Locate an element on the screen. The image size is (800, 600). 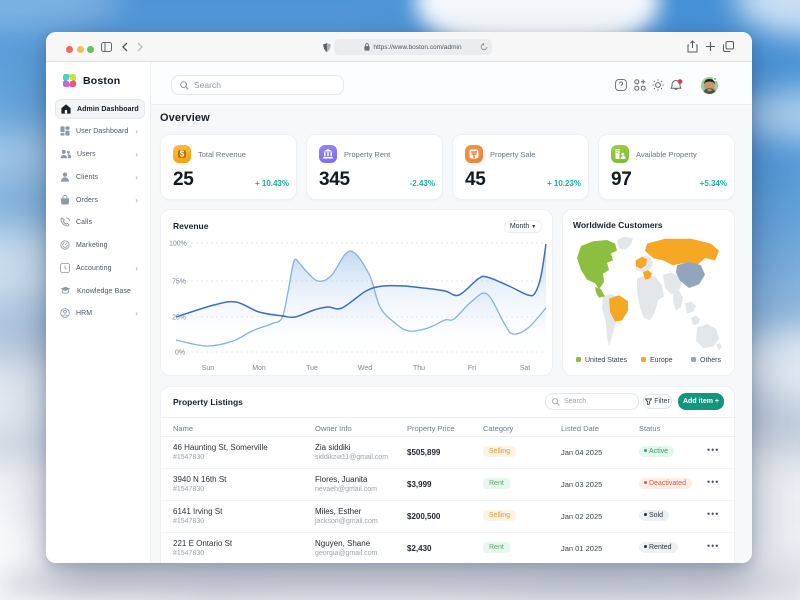
svg-text: 0% is located at coordinates (180, 353).